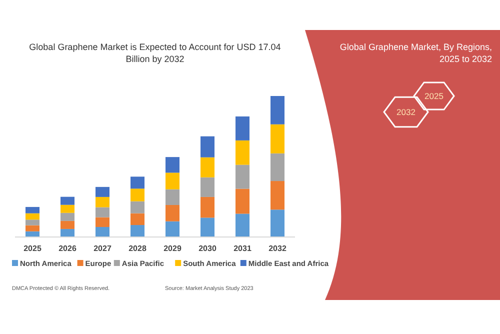  I want to click on x-tick-label: 2028, so click(137, 248).